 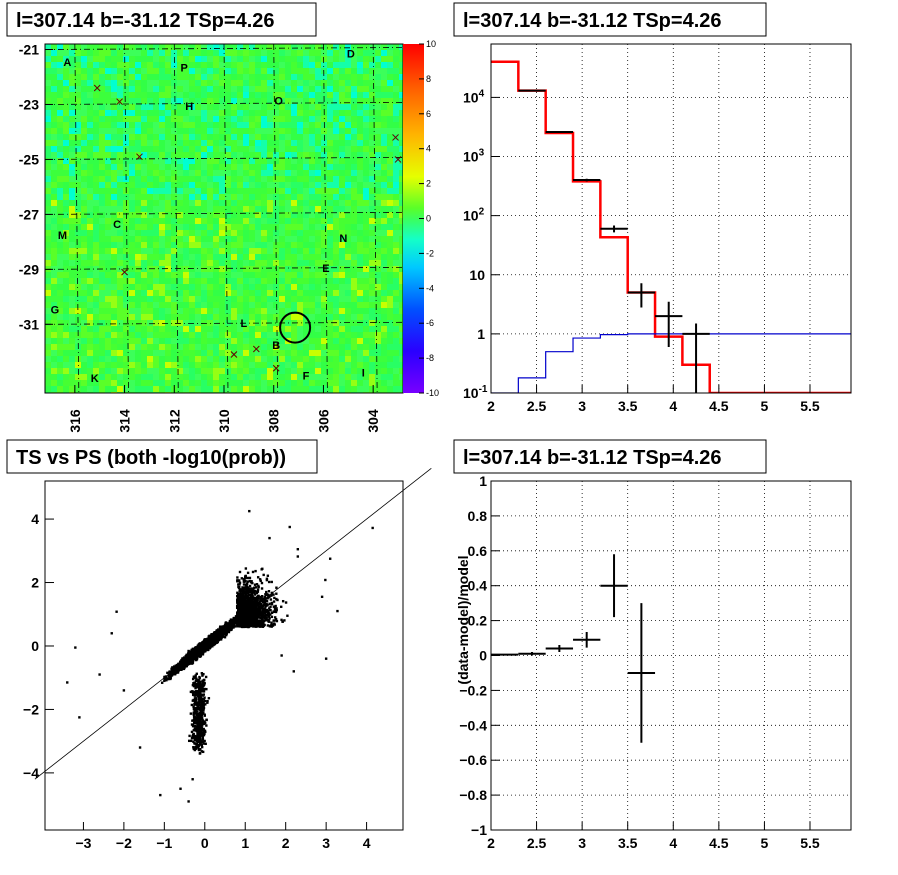 What do you see at coordinates (430, 323) in the screenshot?
I see `colorbar-tick-label: -6` at bounding box center [430, 323].